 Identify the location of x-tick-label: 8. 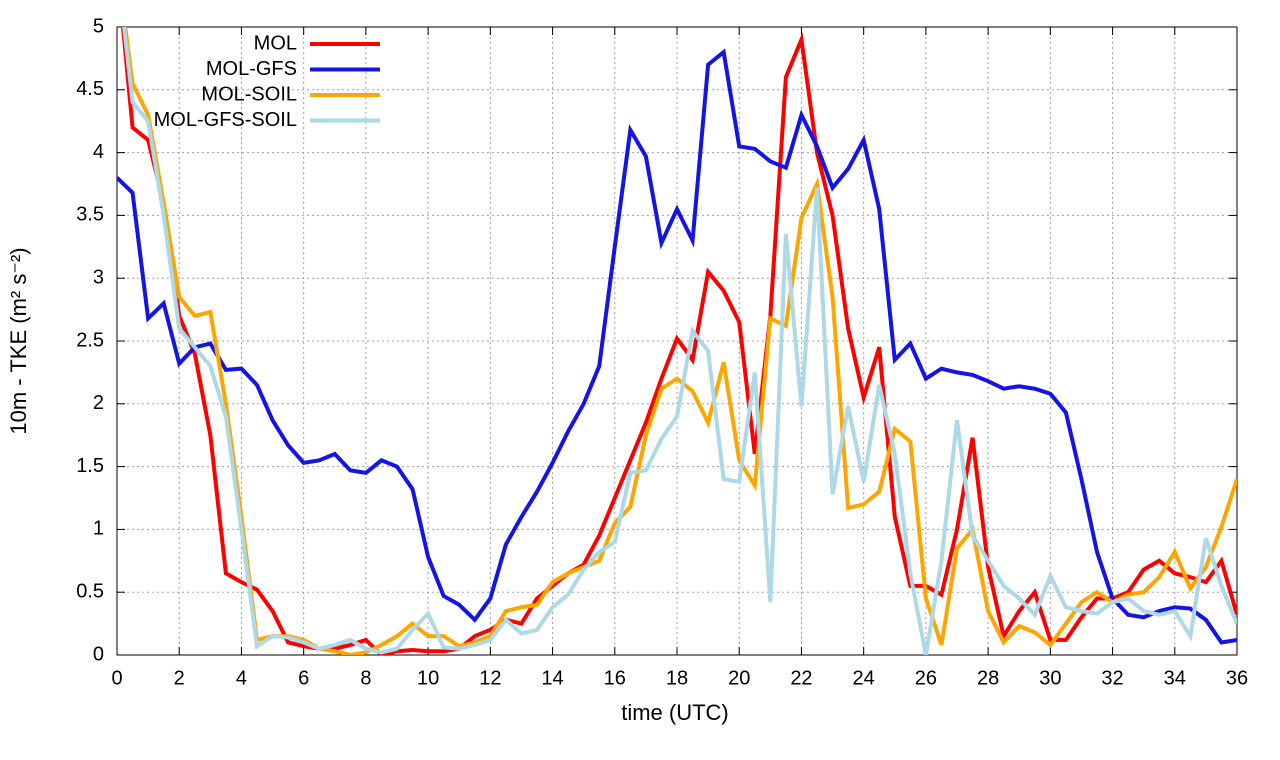
(365, 678).